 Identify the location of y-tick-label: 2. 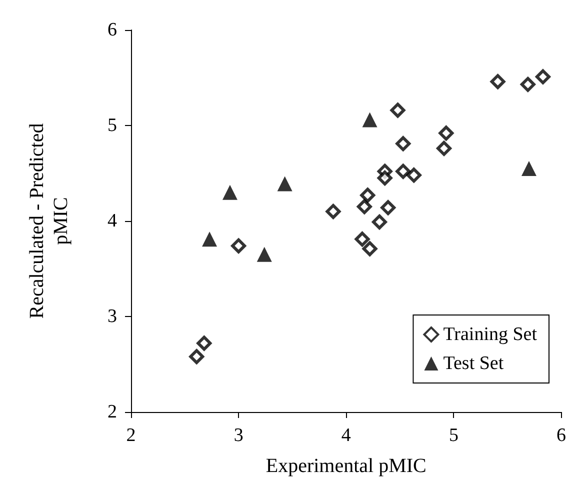
(112, 412).